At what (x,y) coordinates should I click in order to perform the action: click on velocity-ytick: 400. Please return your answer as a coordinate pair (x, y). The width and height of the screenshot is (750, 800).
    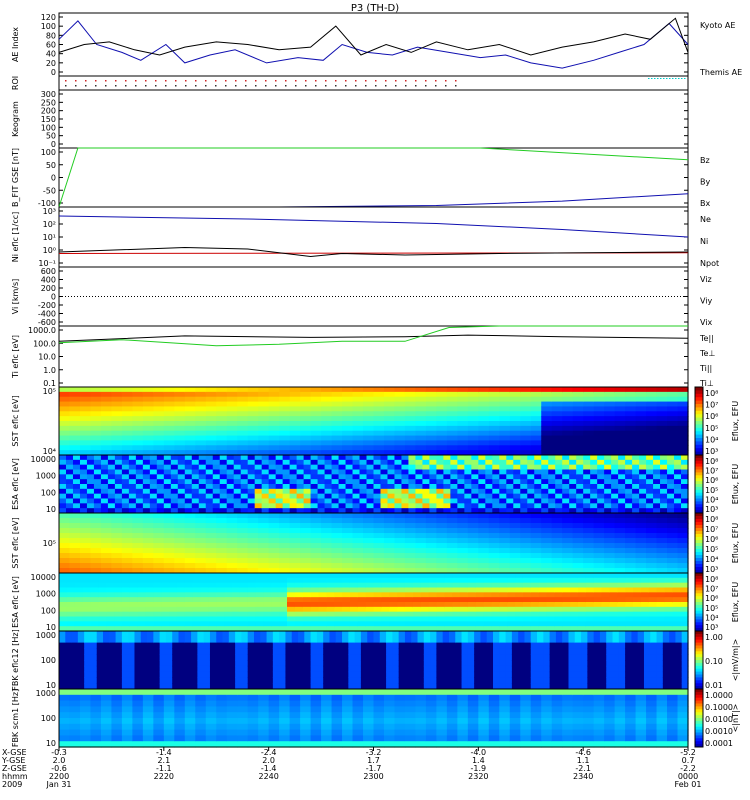
    Looking at the image, I should click on (48, 280).